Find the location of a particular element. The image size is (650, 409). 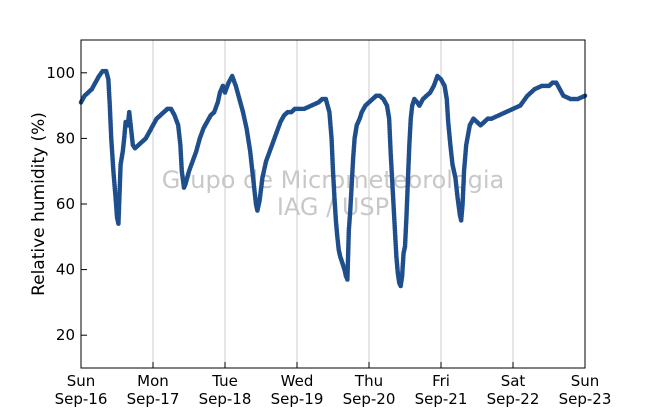

y-axis: 20 40 60 80 100 is located at coordinates (66, 204).